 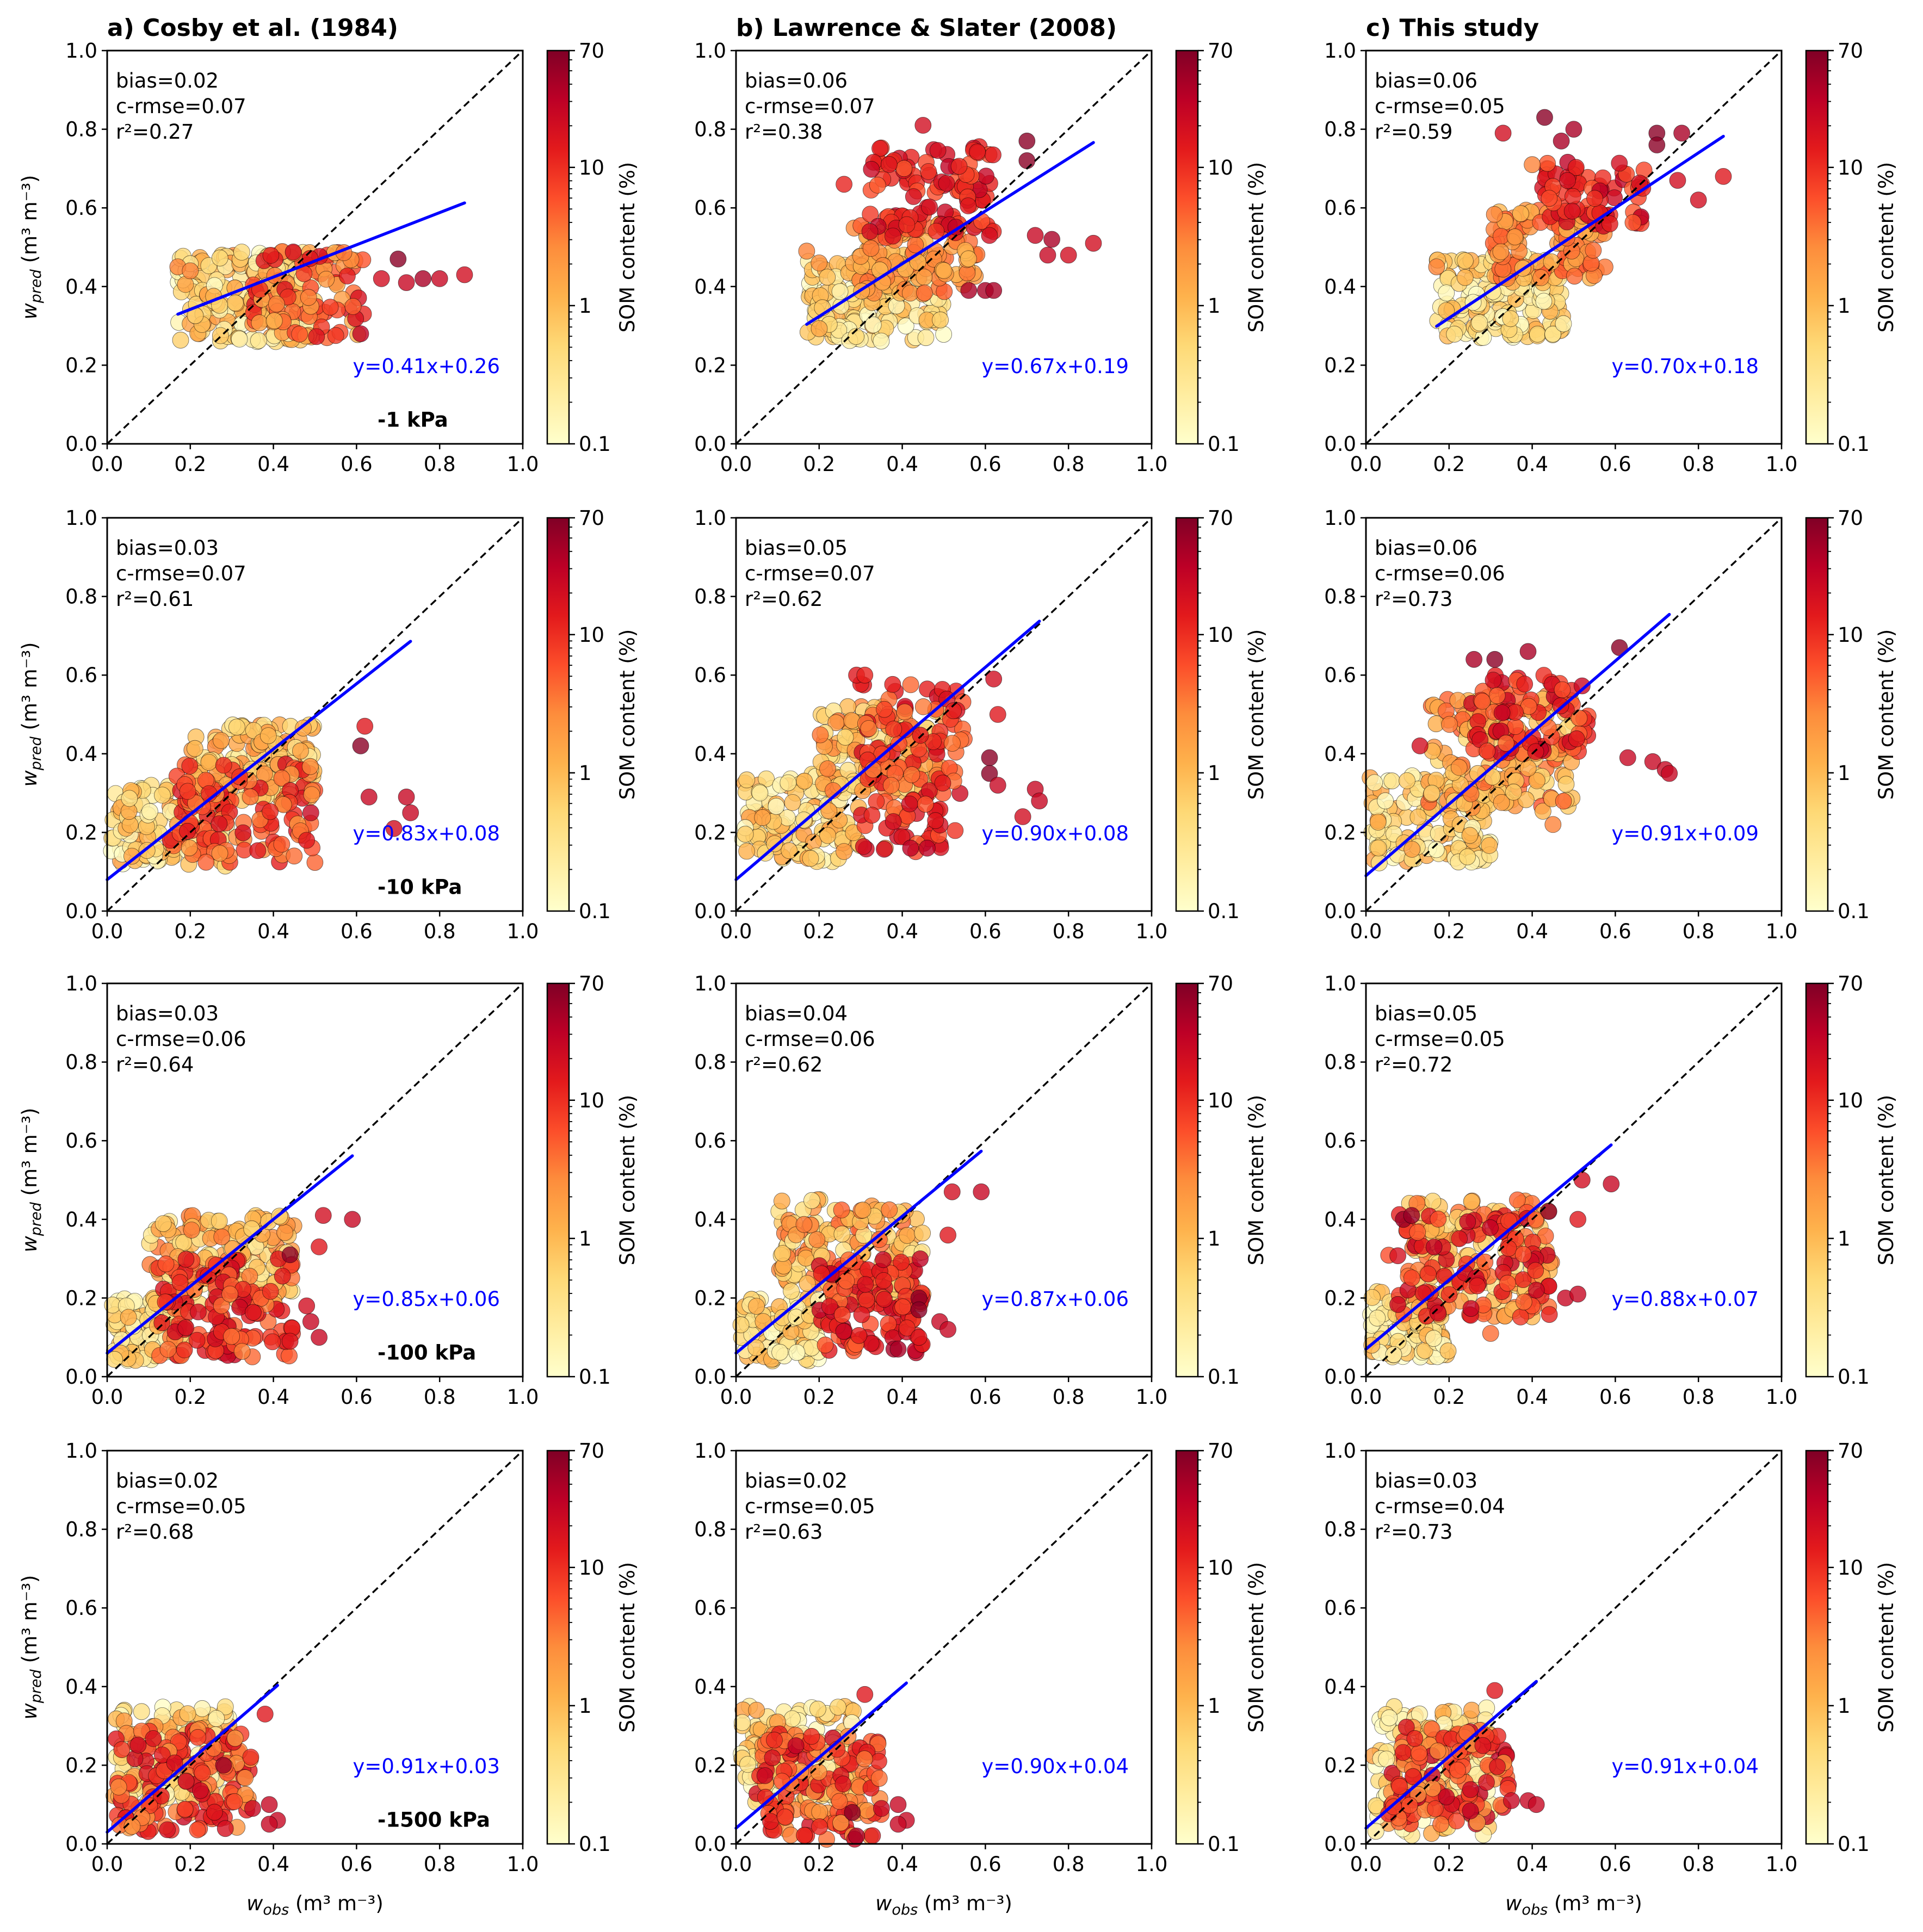 I want to click on column-title-a: a) Cosby et al. (1984), so click(x=252, y=28).